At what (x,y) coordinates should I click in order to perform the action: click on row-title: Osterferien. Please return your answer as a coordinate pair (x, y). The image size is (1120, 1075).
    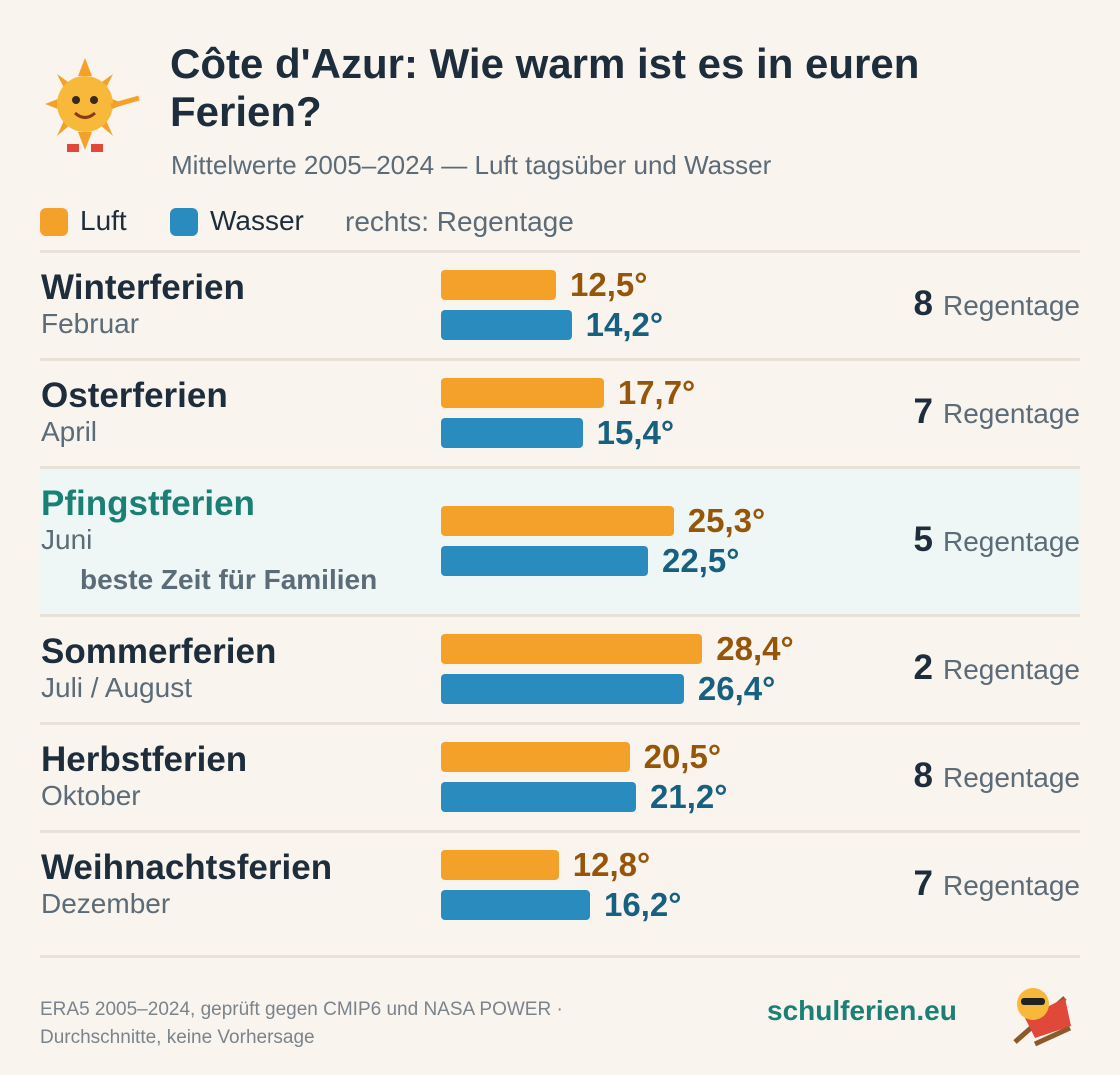
    Looking at the image, I should click on (134, 395).